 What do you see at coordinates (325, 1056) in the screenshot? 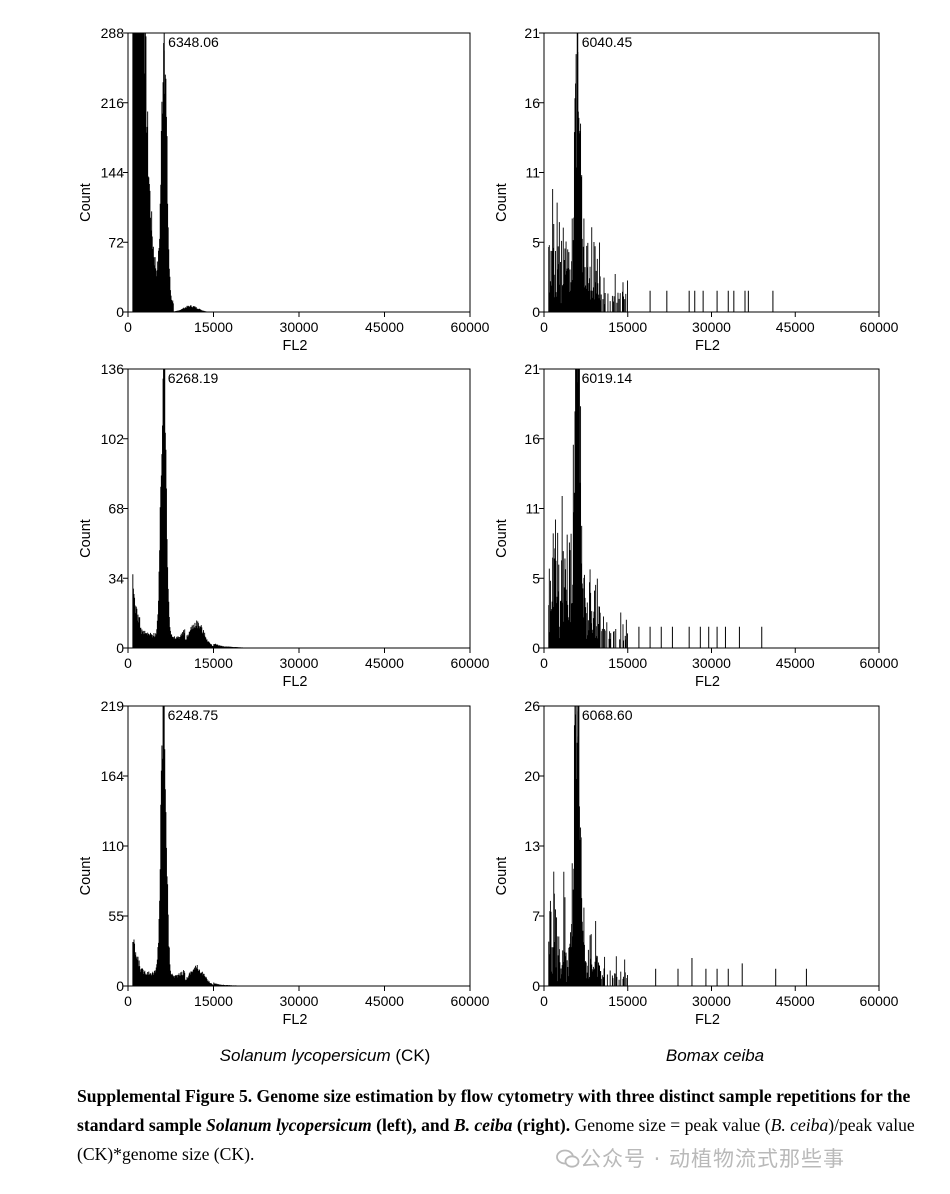
I see `left-column-label: Solanum lycopersicum (CK)` at bounding box center [325, 1056].